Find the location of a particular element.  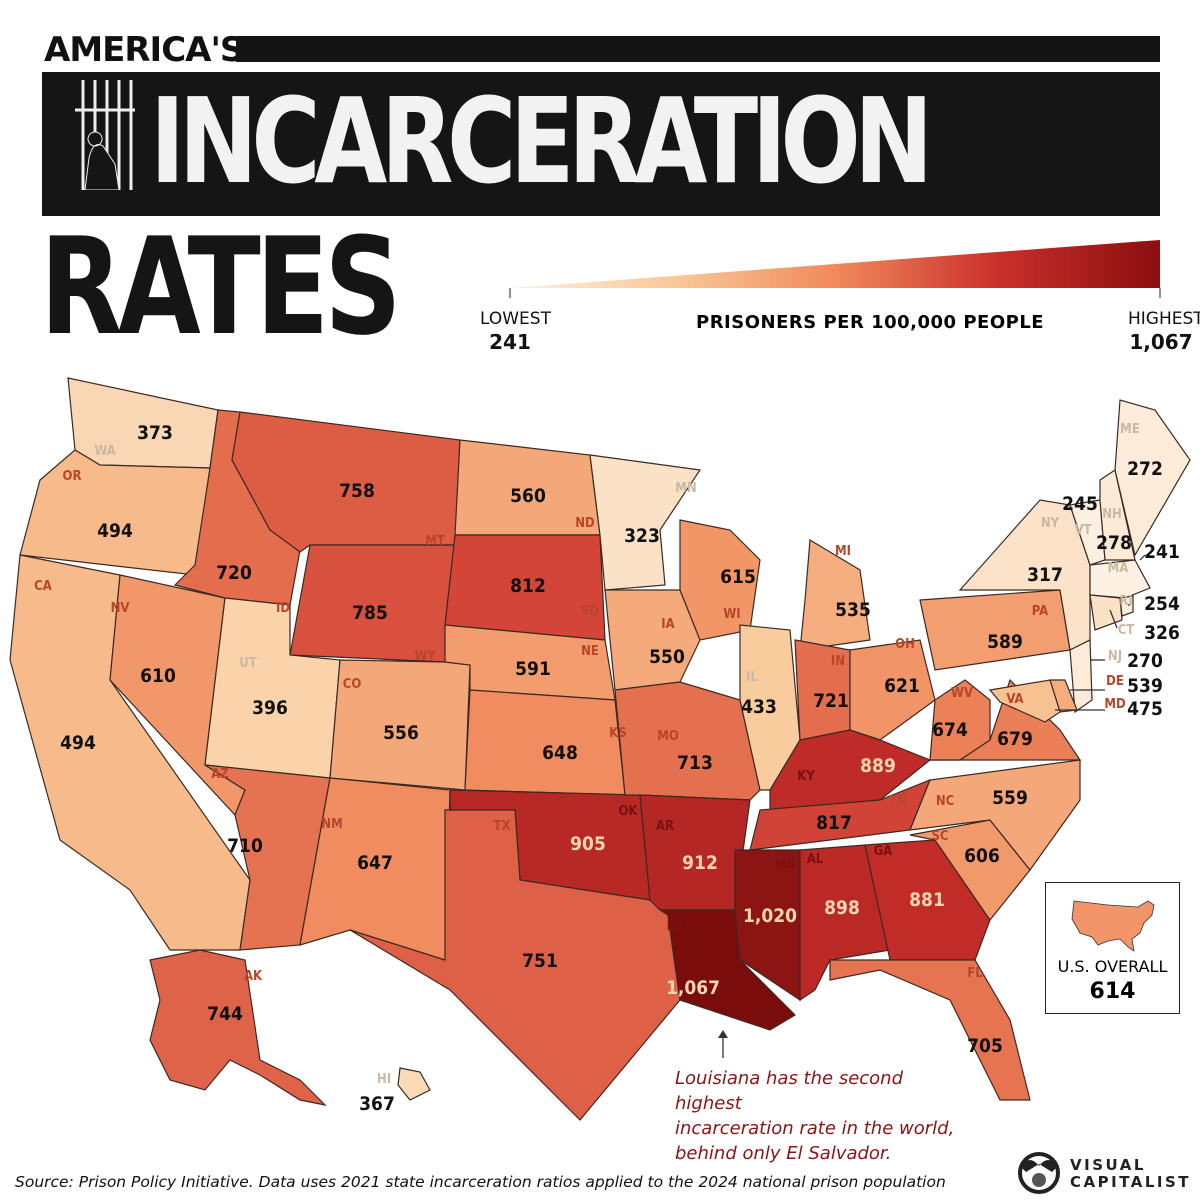

state-abbr: TN is located at coordinates (898, 801).